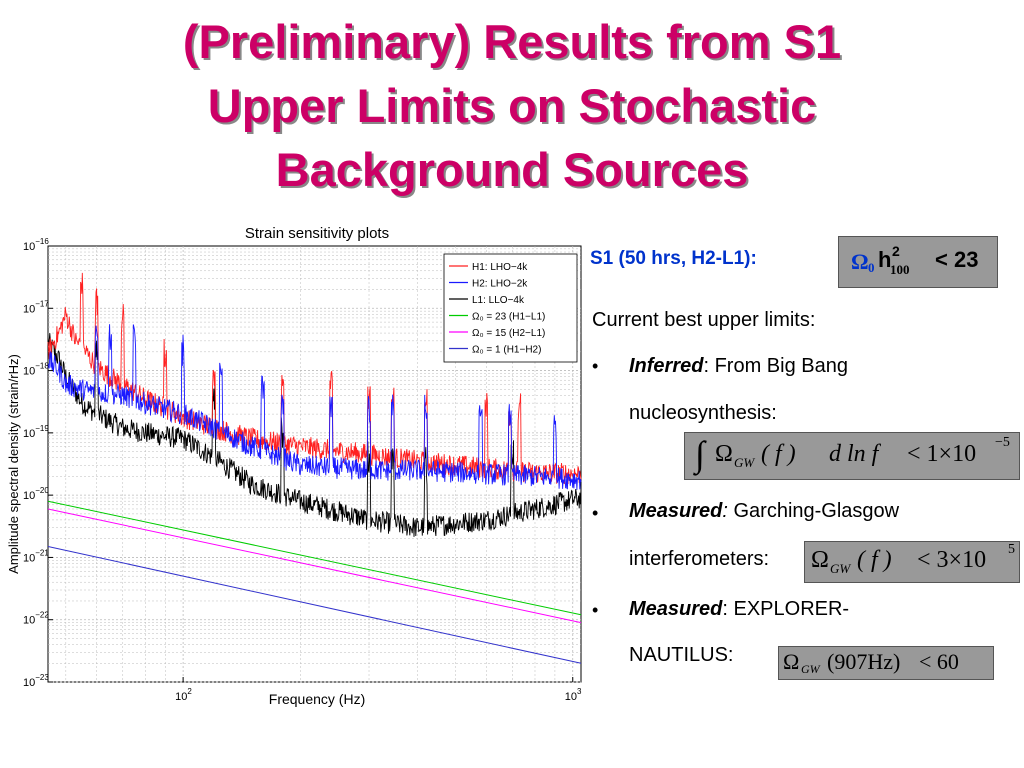 This screenshot has height=768, width=1024. What do you see at coordinates (704, 320) in the screenshot?
I see `current-limits-heading: Current best upper limits:` at bounding box center [704, 320].